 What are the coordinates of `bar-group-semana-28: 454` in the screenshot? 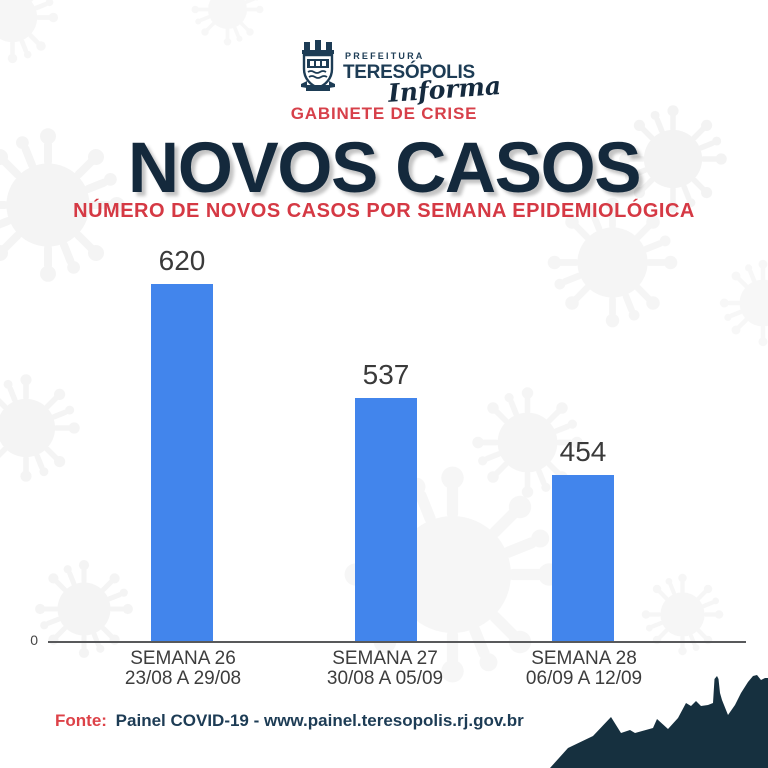 It's located at (583, 538).